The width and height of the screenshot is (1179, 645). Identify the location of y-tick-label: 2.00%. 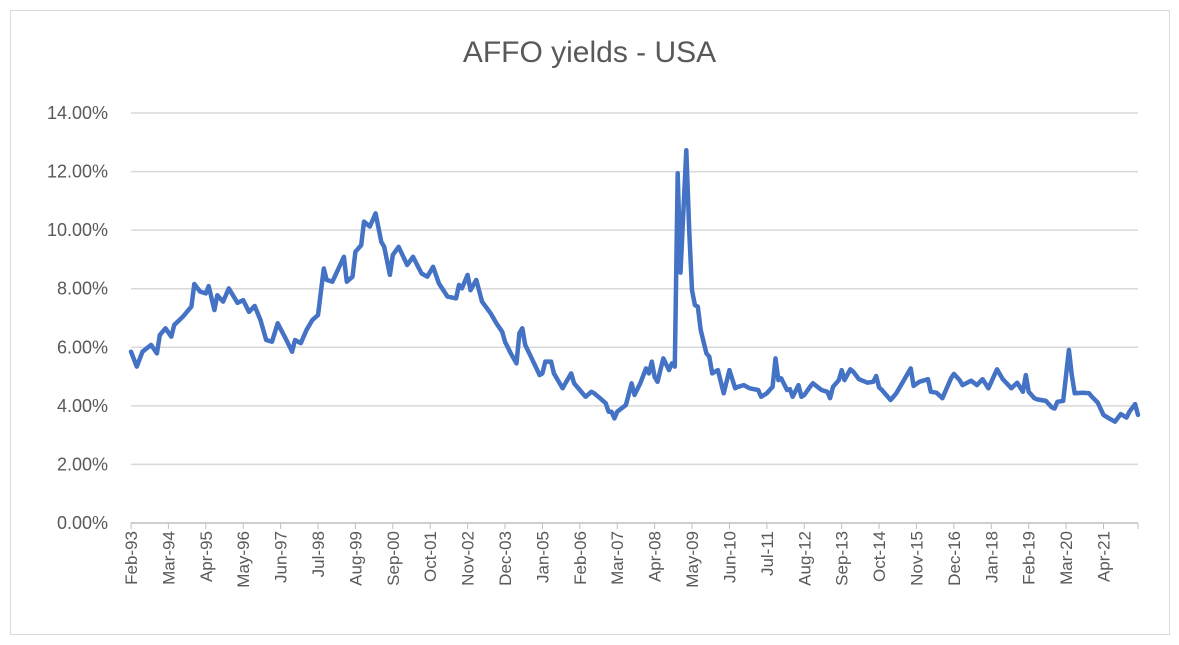
(82, 464).